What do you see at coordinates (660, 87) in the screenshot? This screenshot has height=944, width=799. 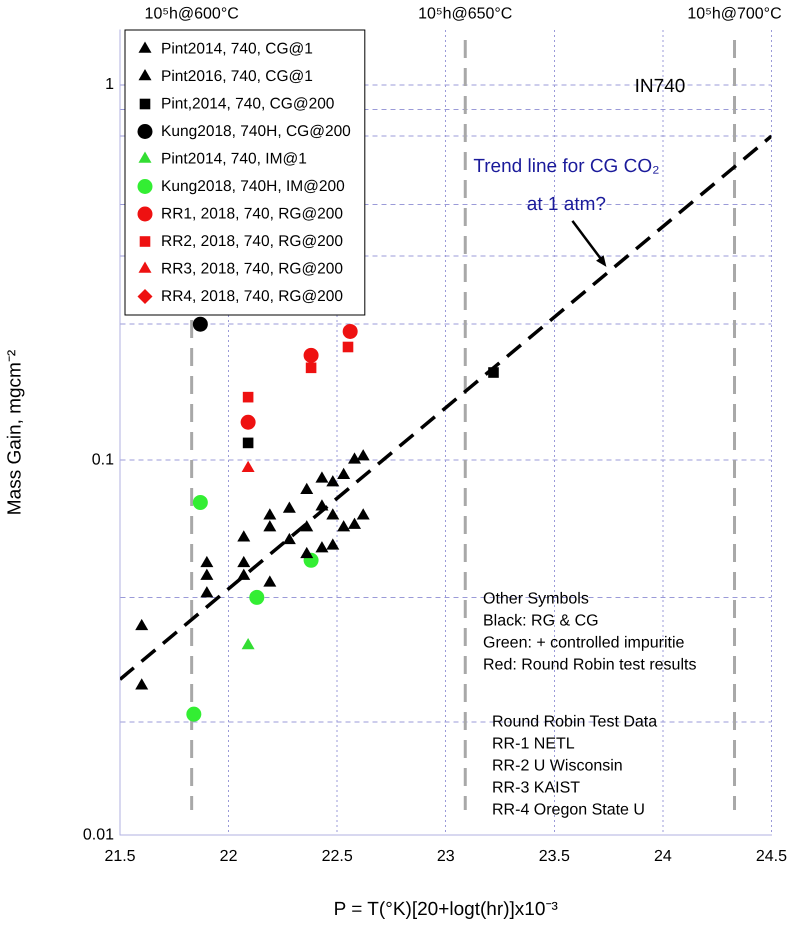 I see `annotation: IN740` at bounding box center [660, 87].